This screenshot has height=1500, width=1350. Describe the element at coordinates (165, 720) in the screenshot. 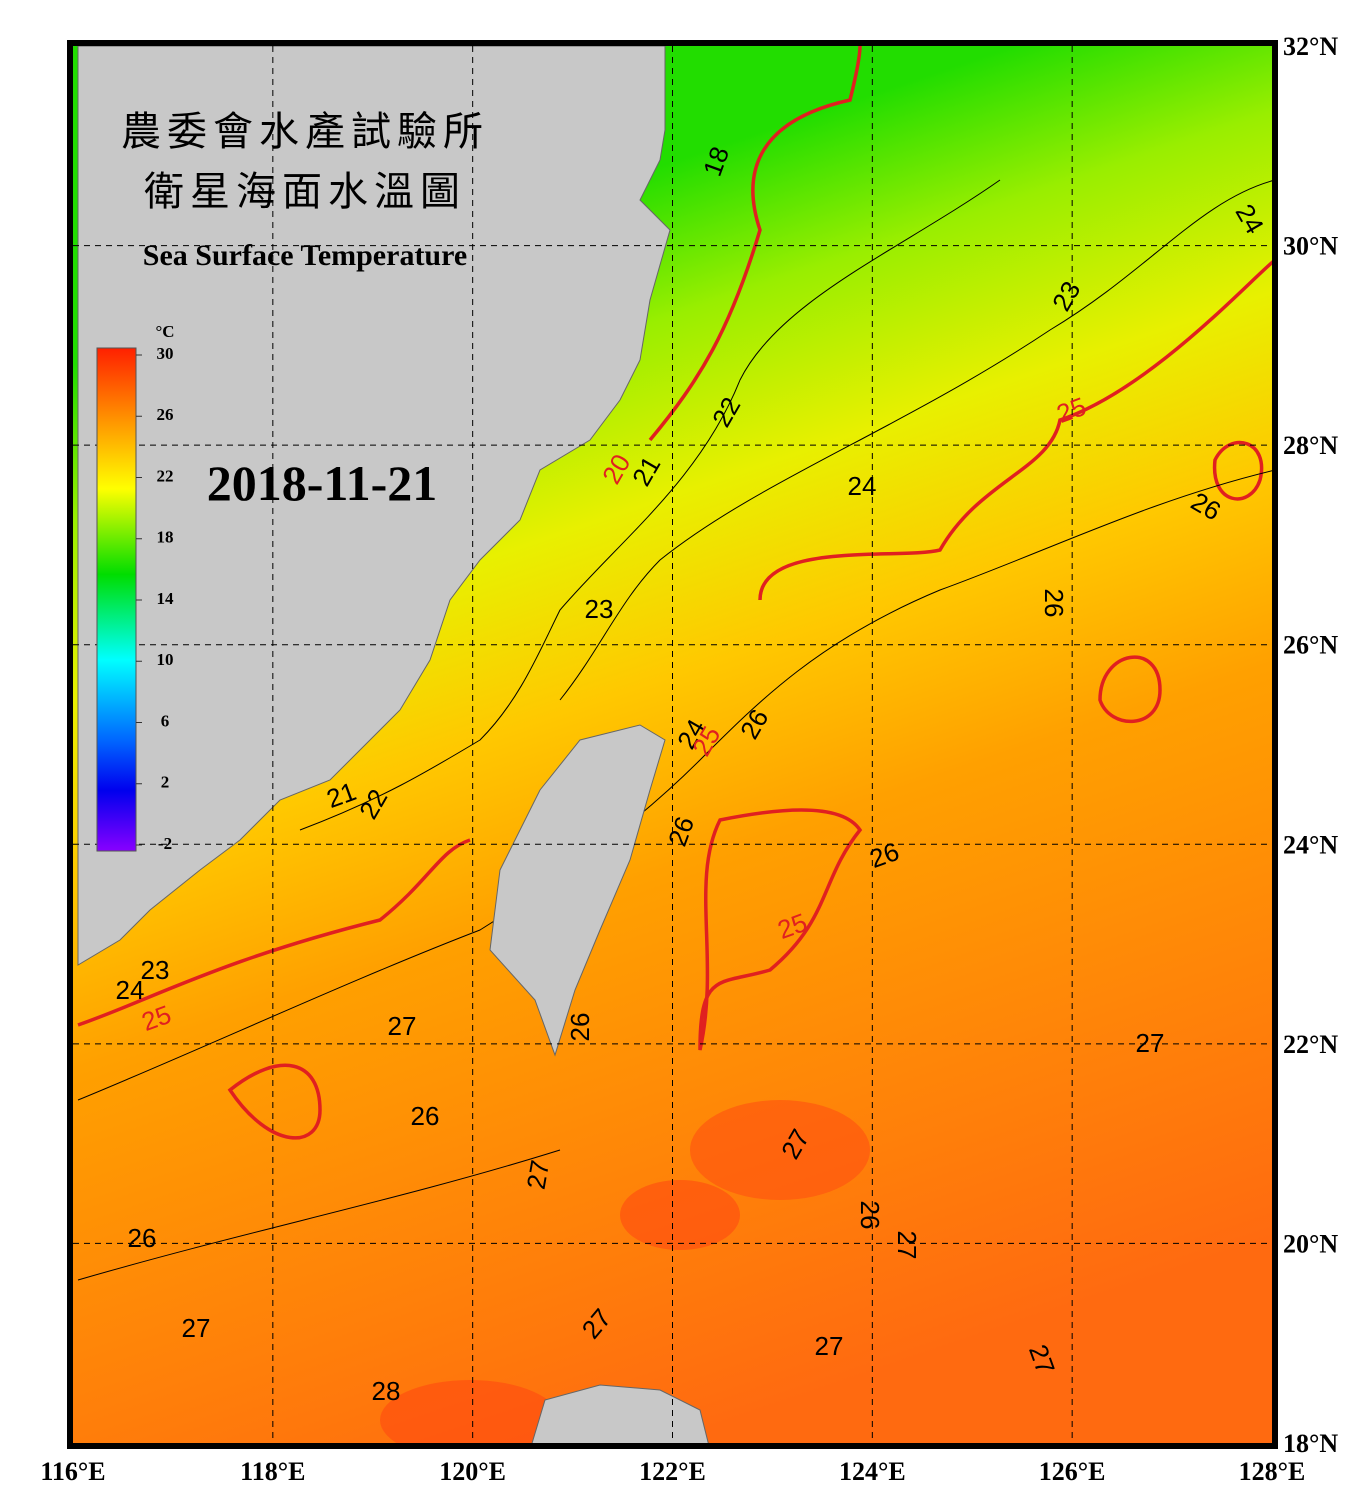

I see `colorbar-tick-label: 6` at that location.